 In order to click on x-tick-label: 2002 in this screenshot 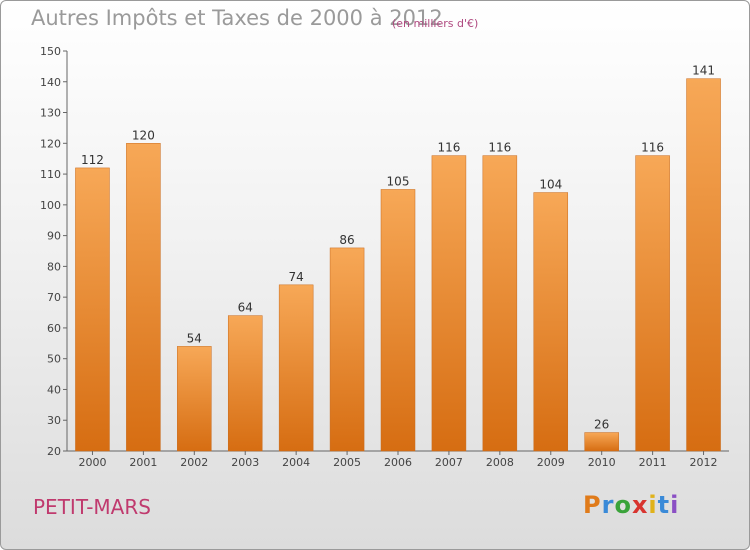, I will do `click(194, 462)`.